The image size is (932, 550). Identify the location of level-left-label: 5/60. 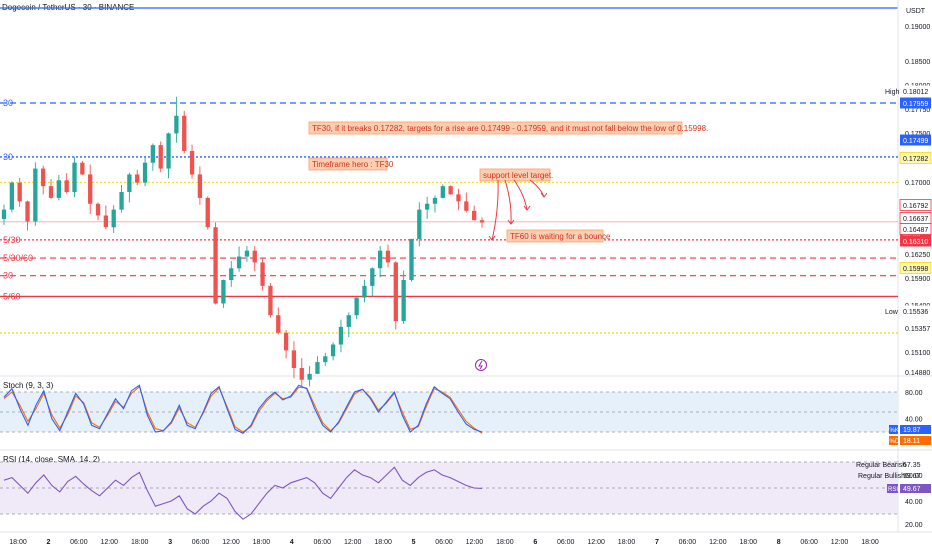
(12, 296).